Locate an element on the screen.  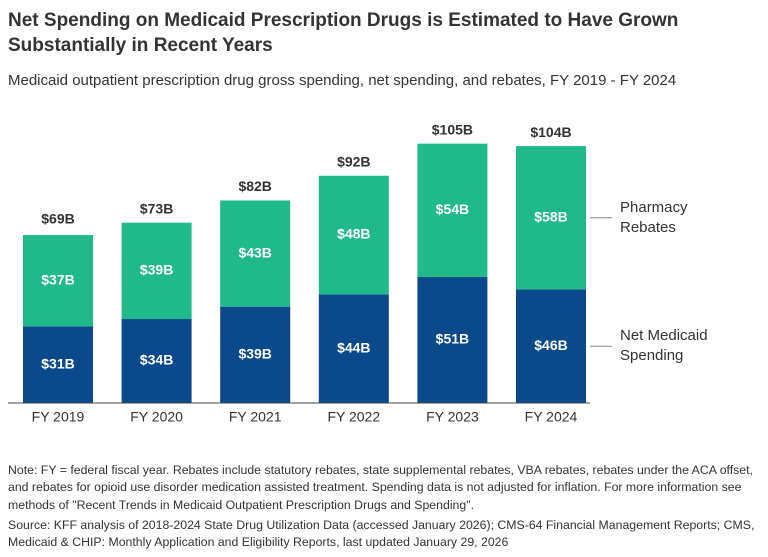
x-tick-label: FY 2021 is located at coordinates (255, 417).